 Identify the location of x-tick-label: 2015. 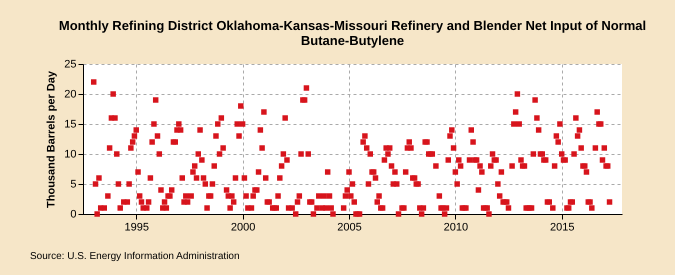
(562, 228).